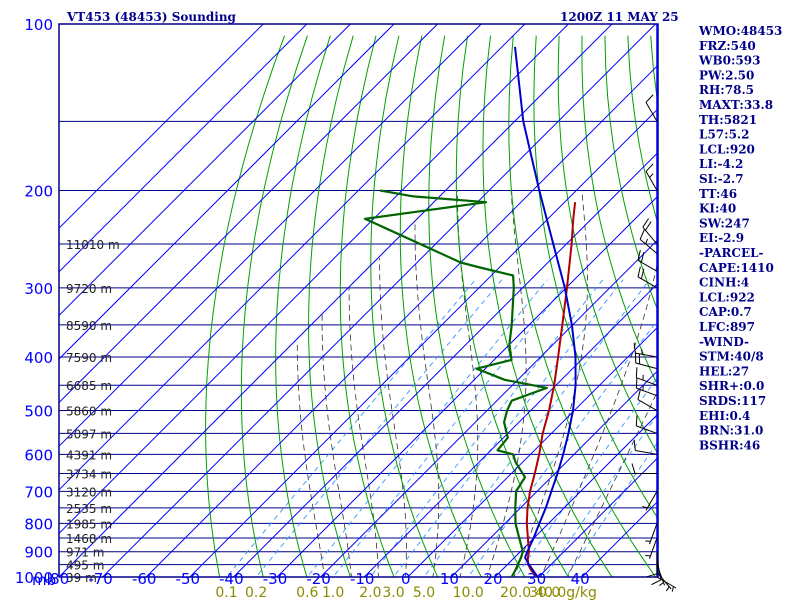 The width and height of the screenshot is (800, 600). I want to click on mixing-ratio-label: 40.0g/kg, so click(566, 592).